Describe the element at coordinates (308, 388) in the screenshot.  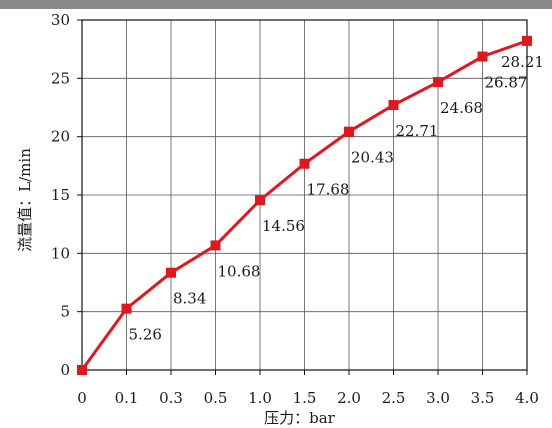
I see `x-axis-ticks: 0 0.1 0.3 0.5 1.0 1.5 2.0 2.5 3.0 3.5 4.0` at that location.